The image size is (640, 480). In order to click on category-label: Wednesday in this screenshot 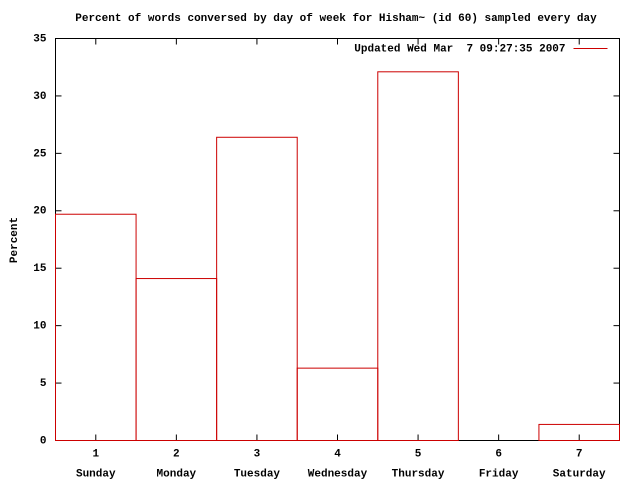, I will do `click(338, 474)`.